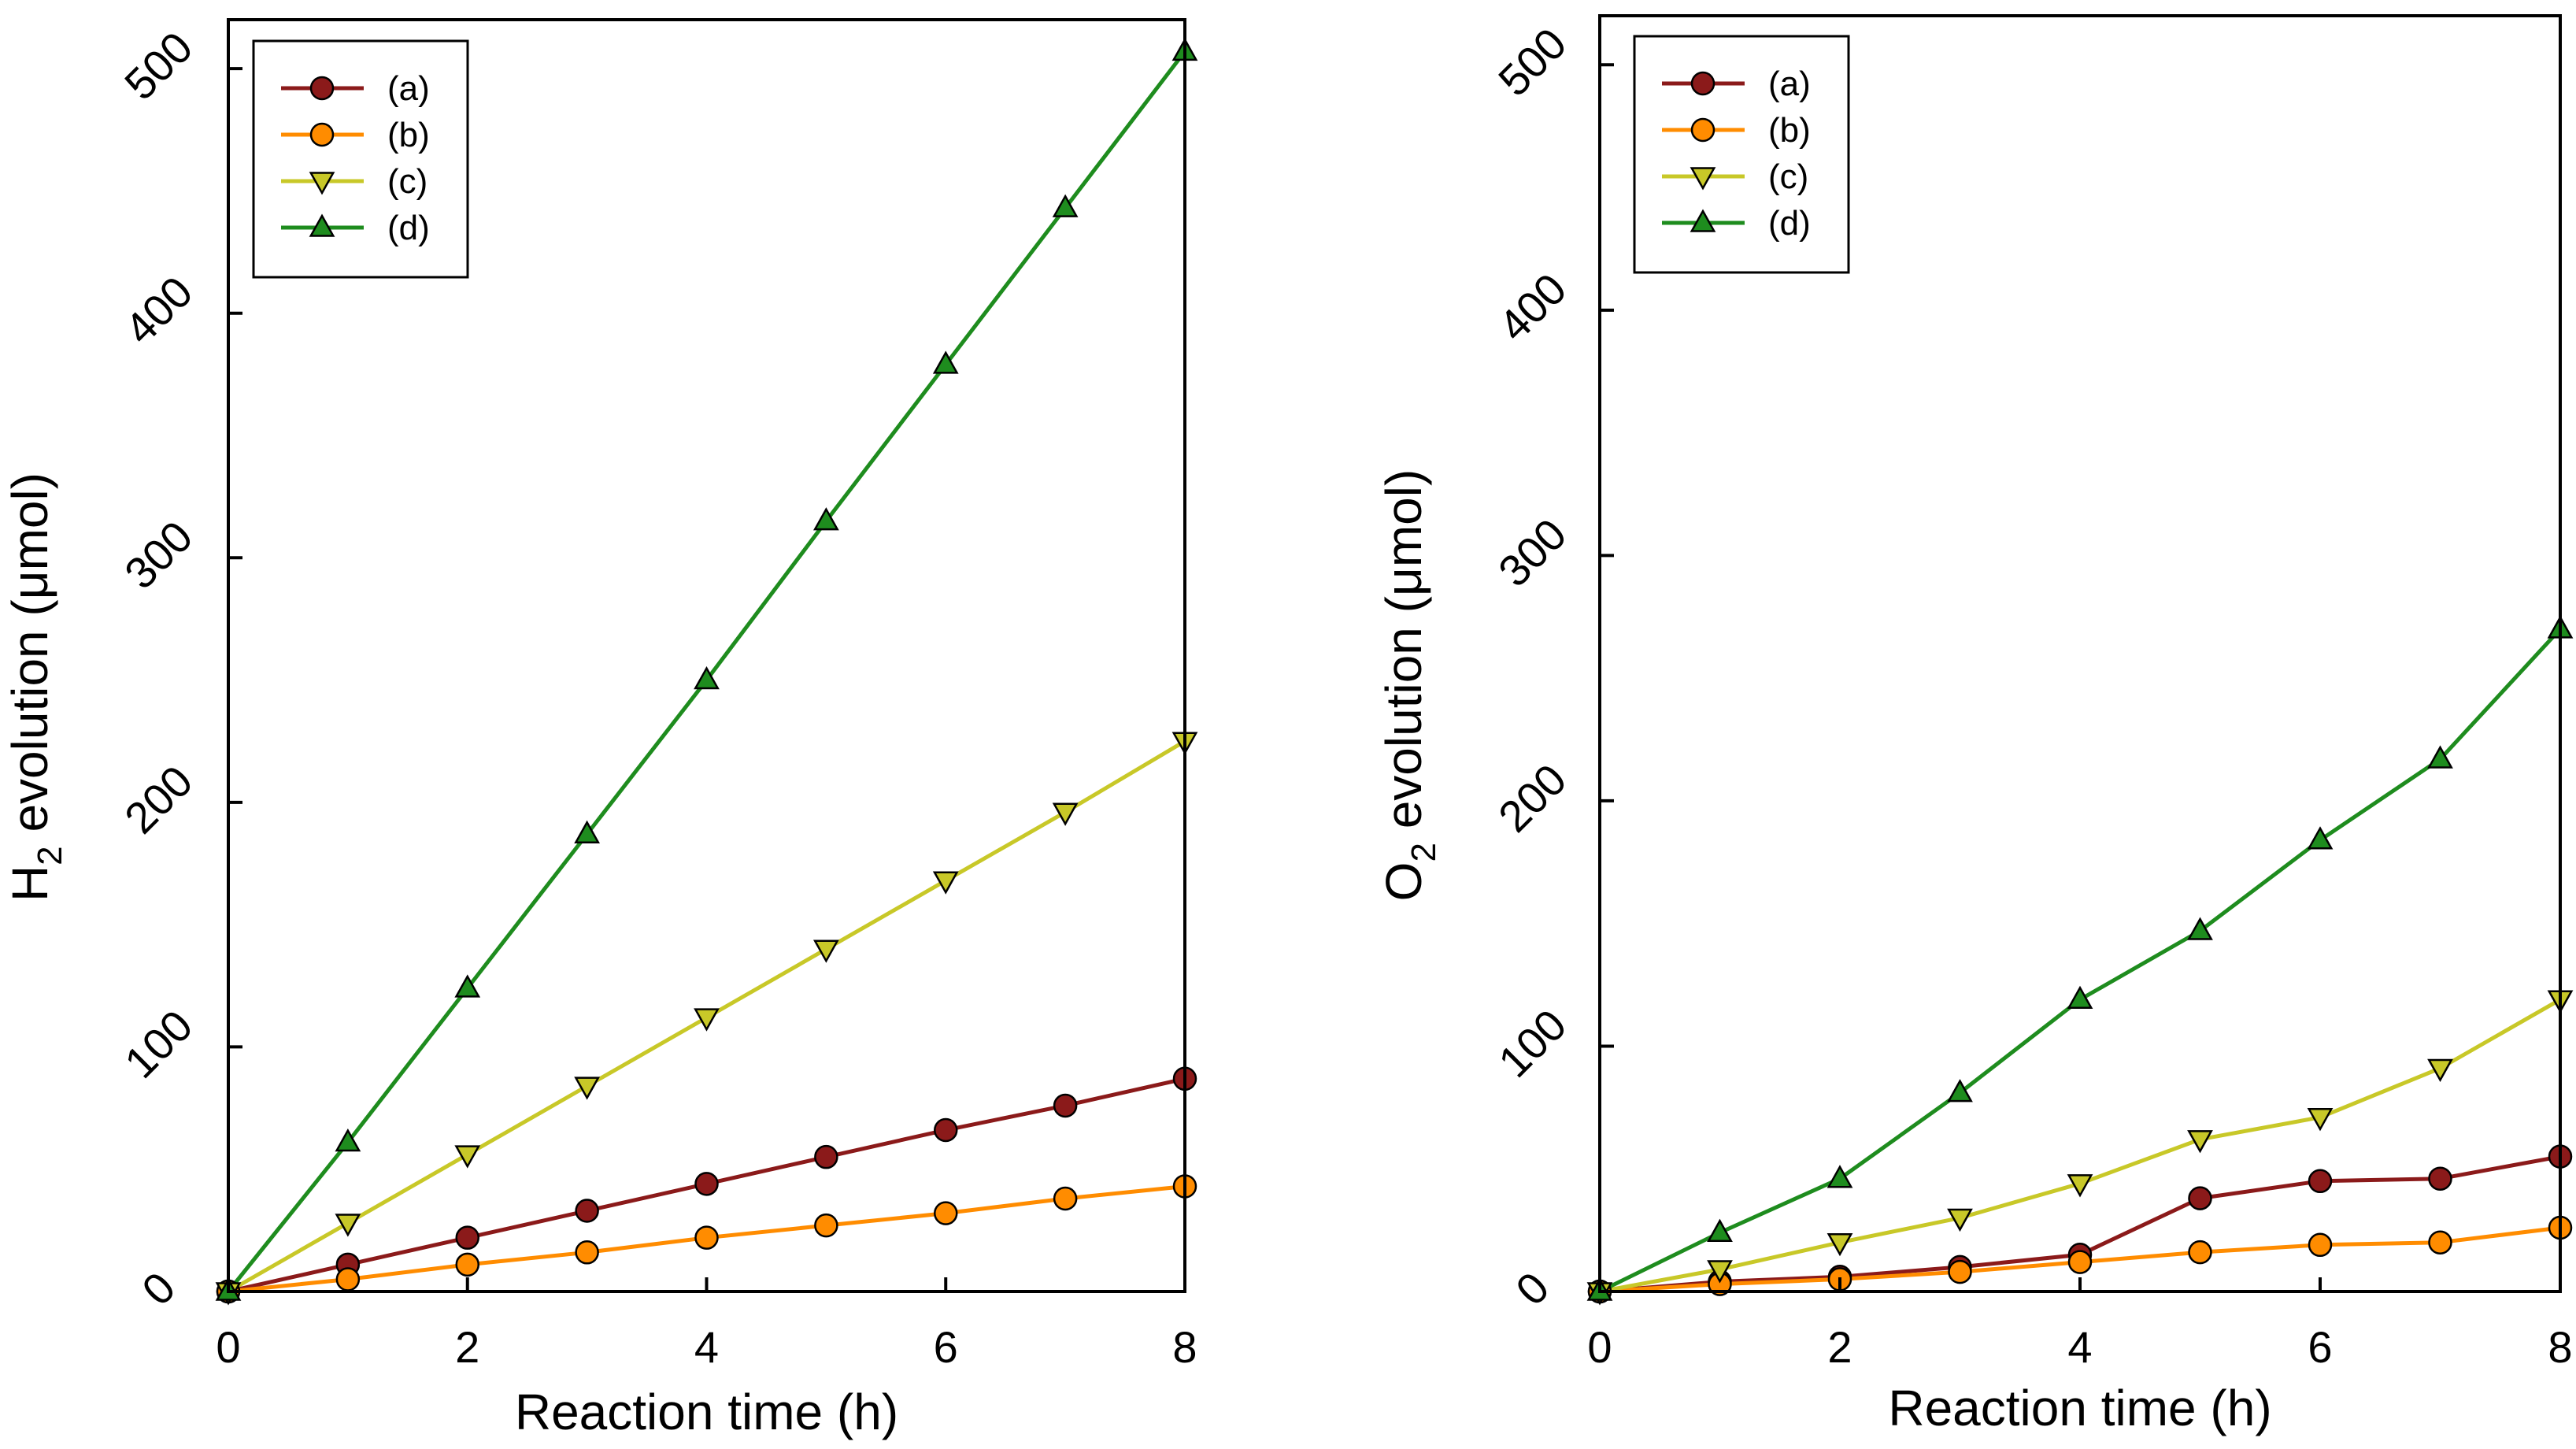  What do you see at coordinates (35, 687) in the screenshot?
I see `y-axis-label: H2 evolution (μmol)` at bounding box center [35, 687].